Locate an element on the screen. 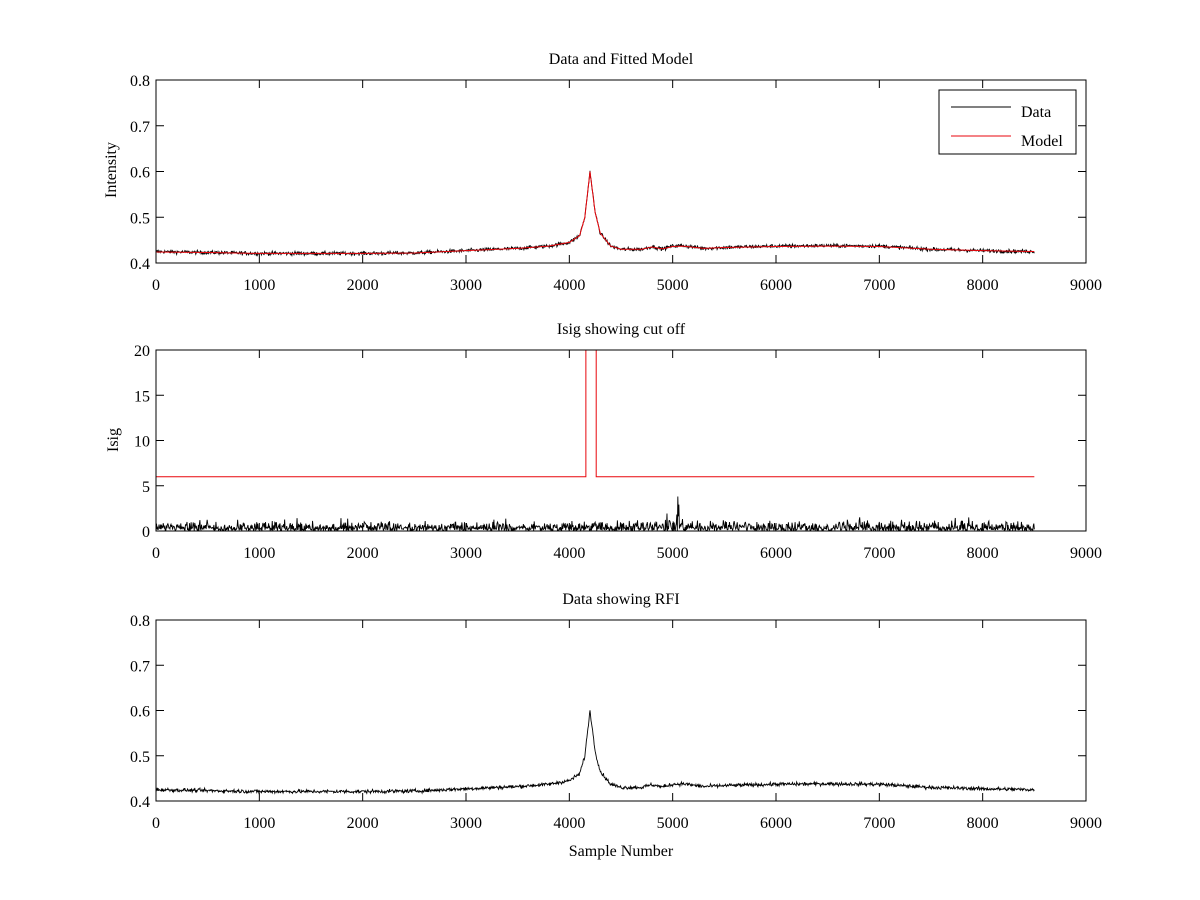  legend-box is located at coordinates (1007, 122).